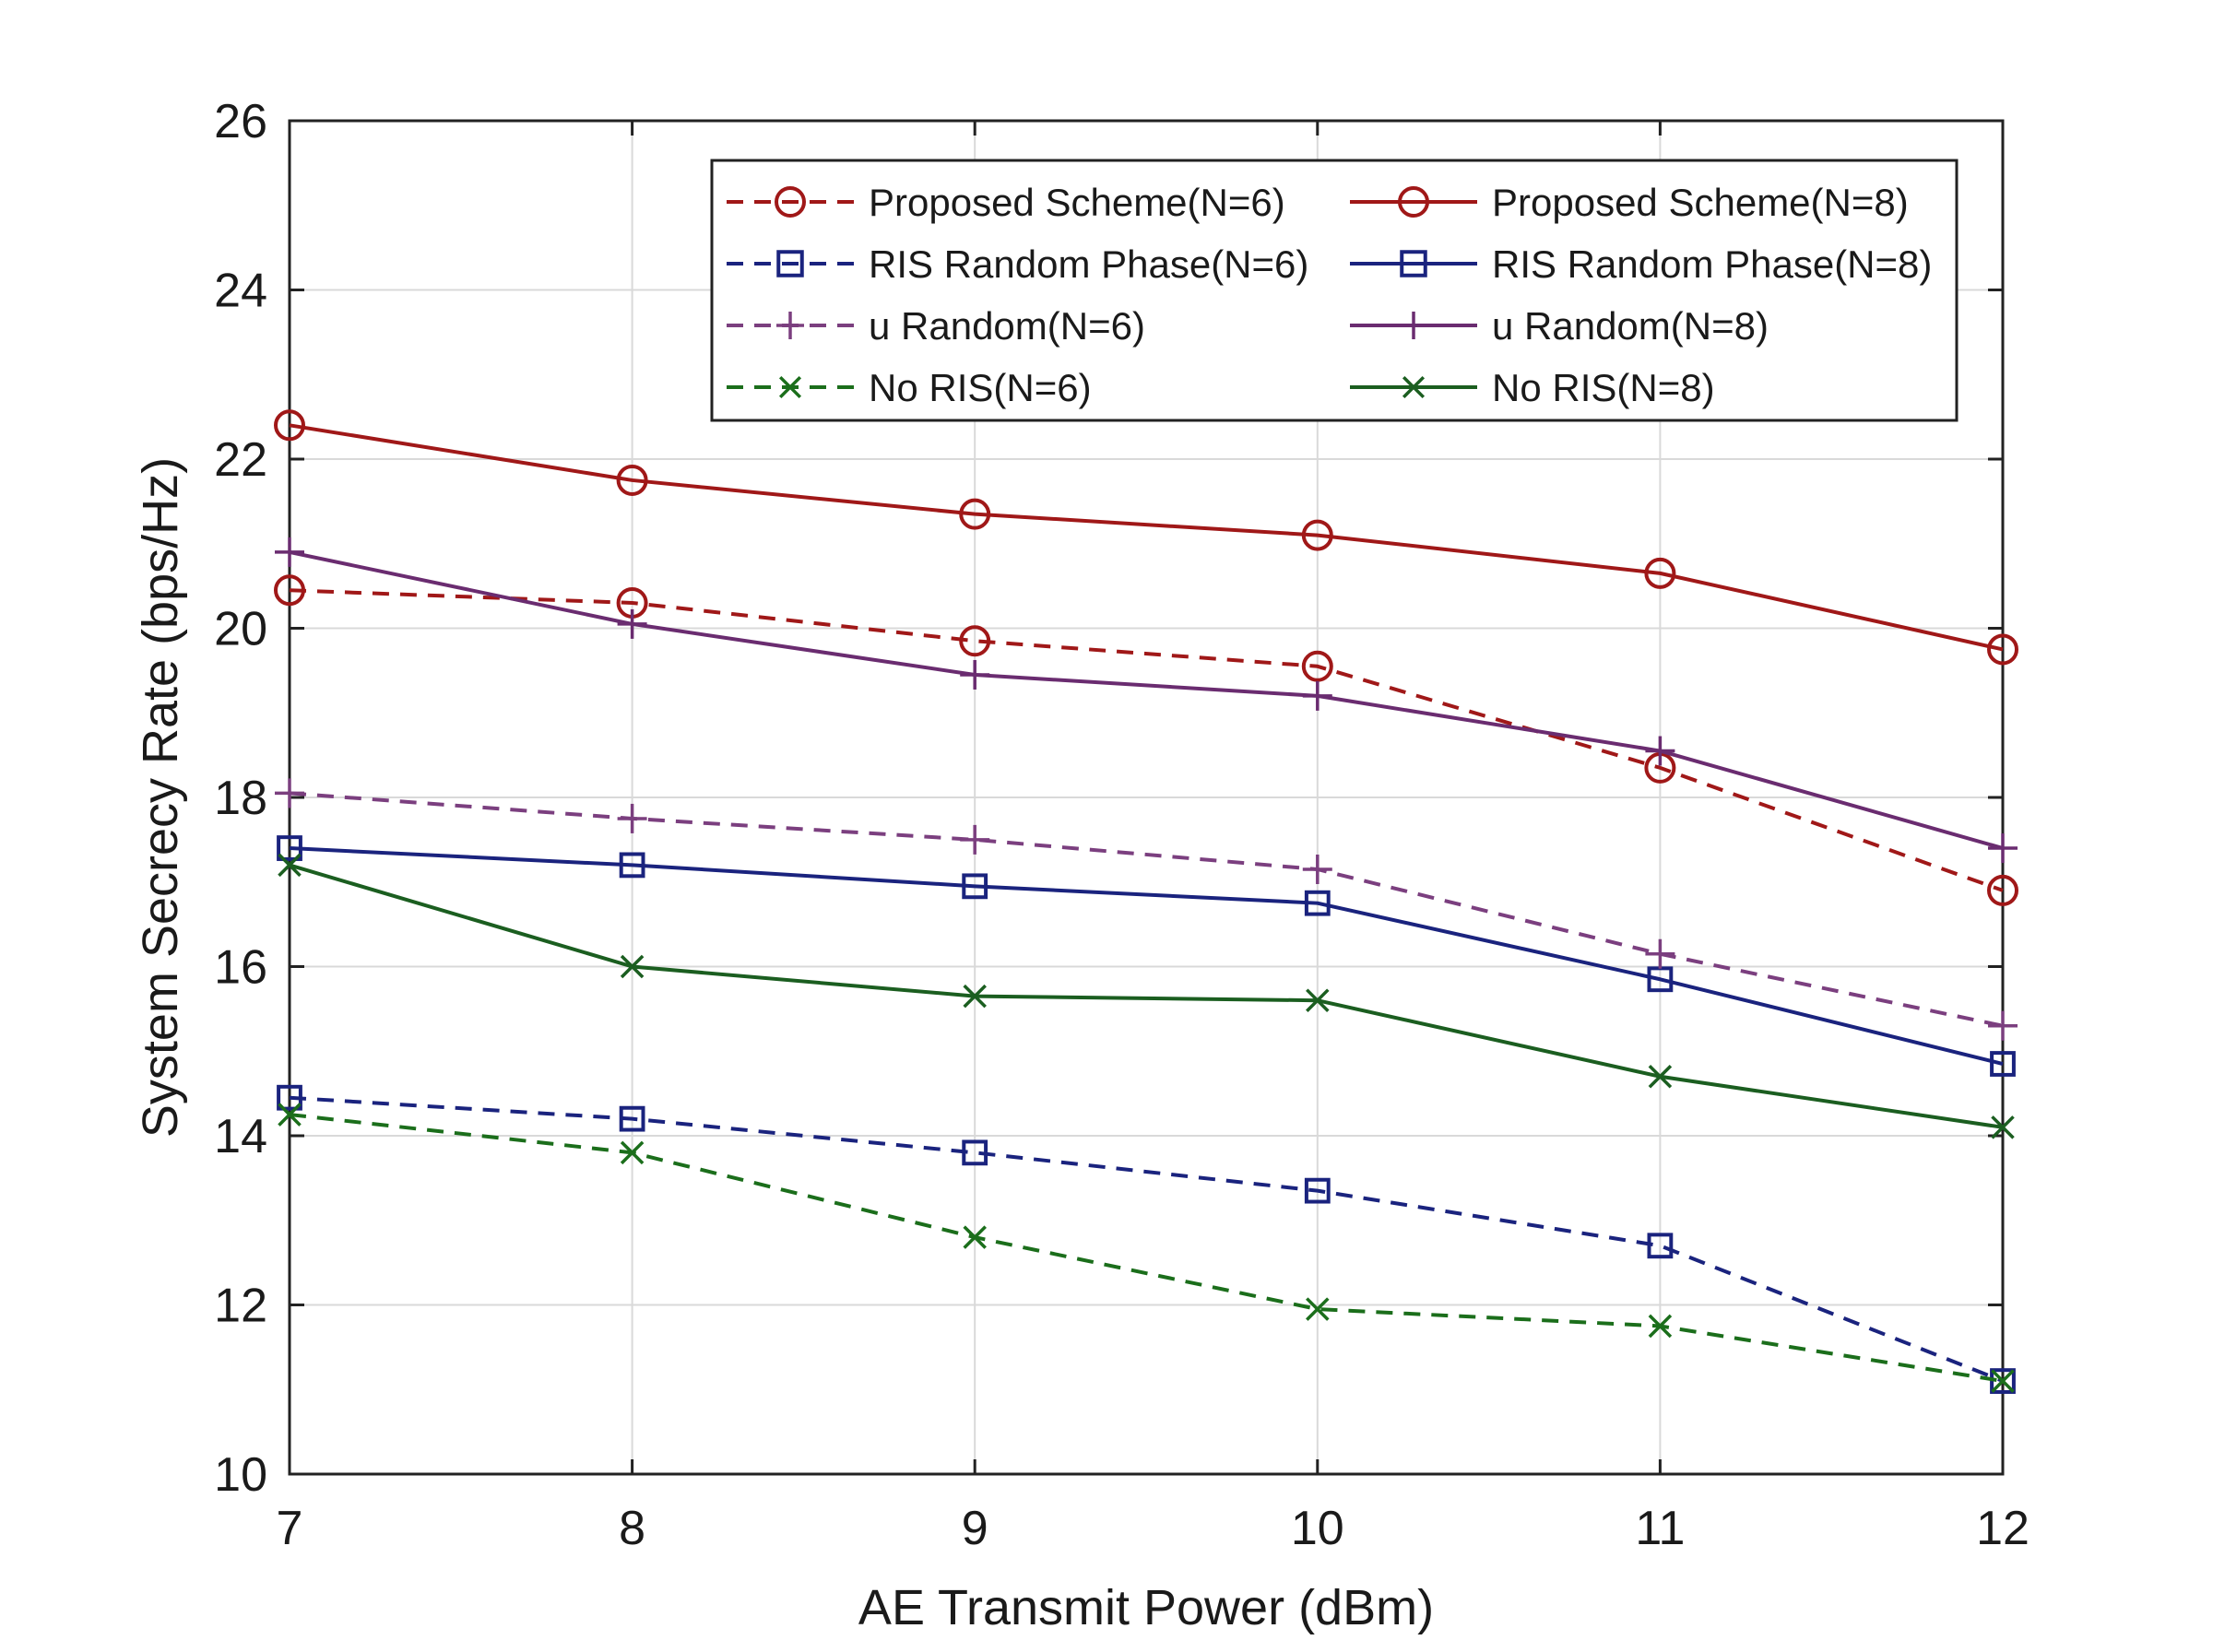 This screenshot has width=2213, height=1652. I want to click on legend-item: No RIS(N=6), so click(909, 387).